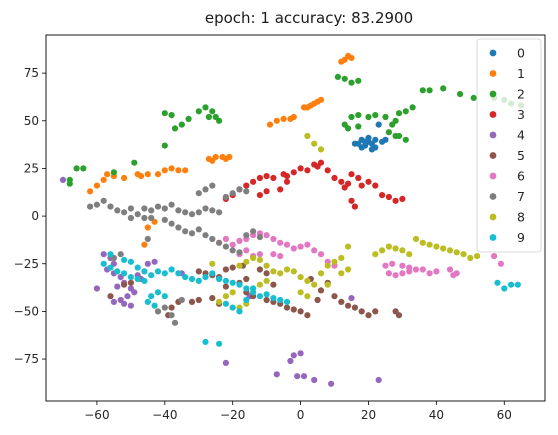 The width and height of the screenshot is (558, 435). What do you see at coordinates (521, 217) in the screenshot?
I see `legend-label-8: 8` at bounding box center [521, 217].